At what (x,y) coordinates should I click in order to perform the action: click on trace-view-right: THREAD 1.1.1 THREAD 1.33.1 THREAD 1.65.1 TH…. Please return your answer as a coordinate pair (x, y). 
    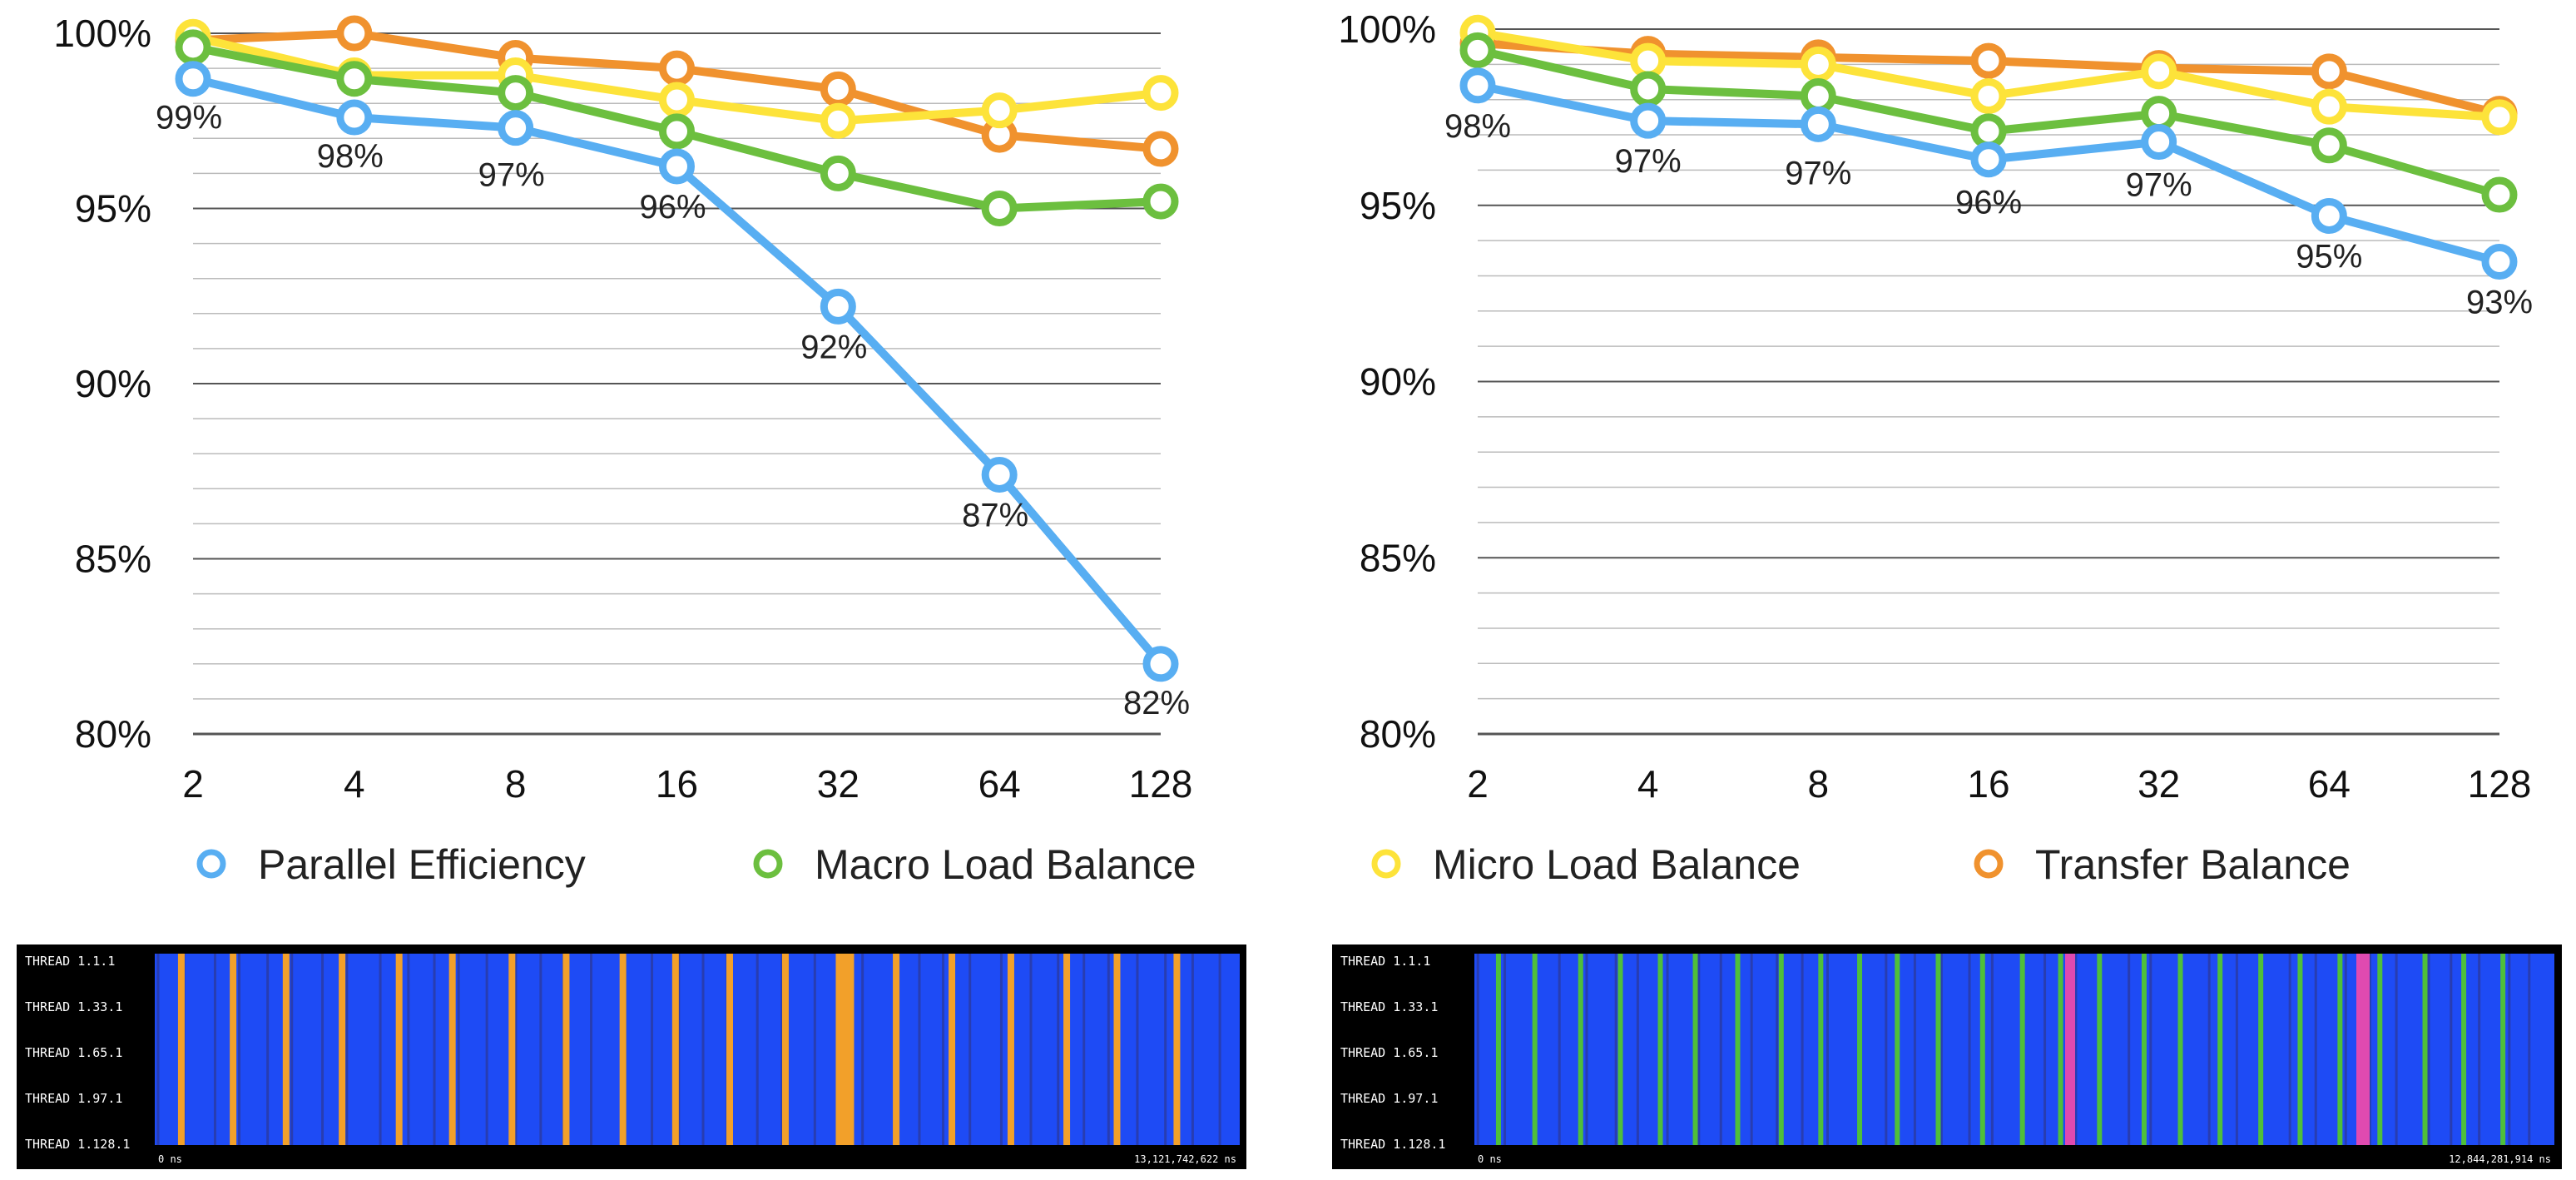
    Looking at the image, I should click on (1947, 1057).